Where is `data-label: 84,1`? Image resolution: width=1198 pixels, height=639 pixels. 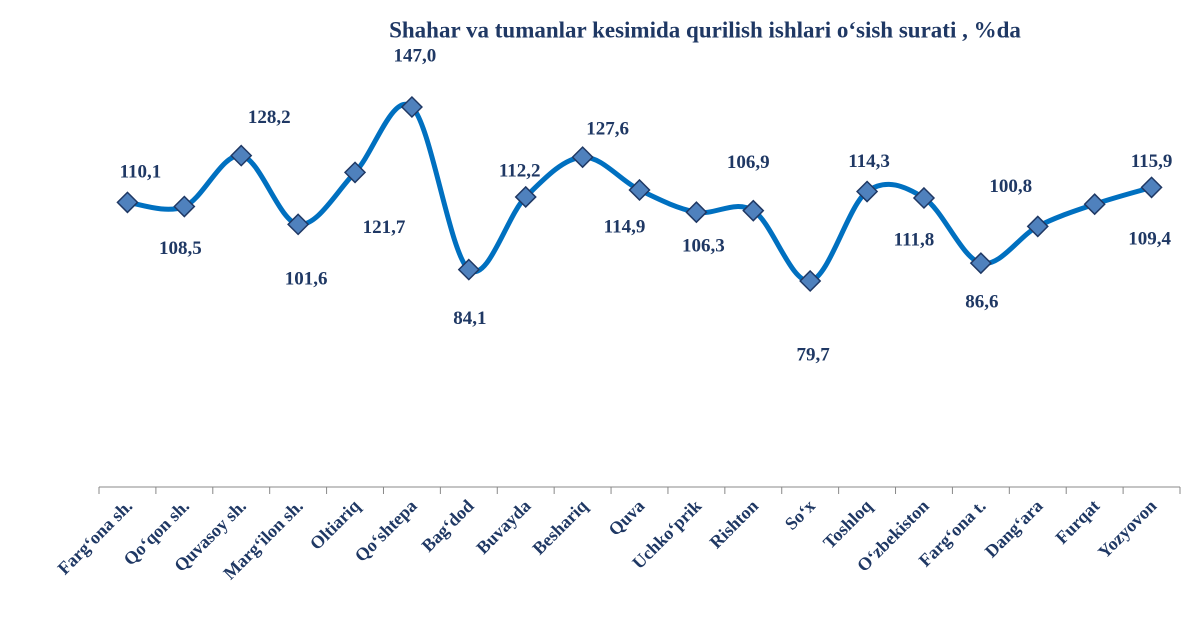 data-label: 84,1 is located at coordinates (469, 318).